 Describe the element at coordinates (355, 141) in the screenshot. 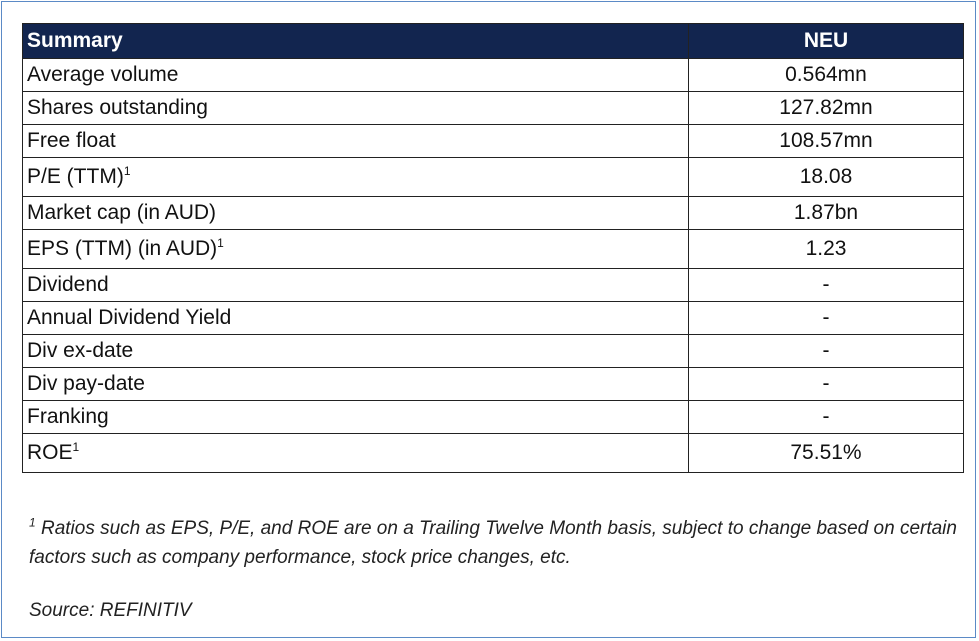

I see `row-label: Free float` at that location.